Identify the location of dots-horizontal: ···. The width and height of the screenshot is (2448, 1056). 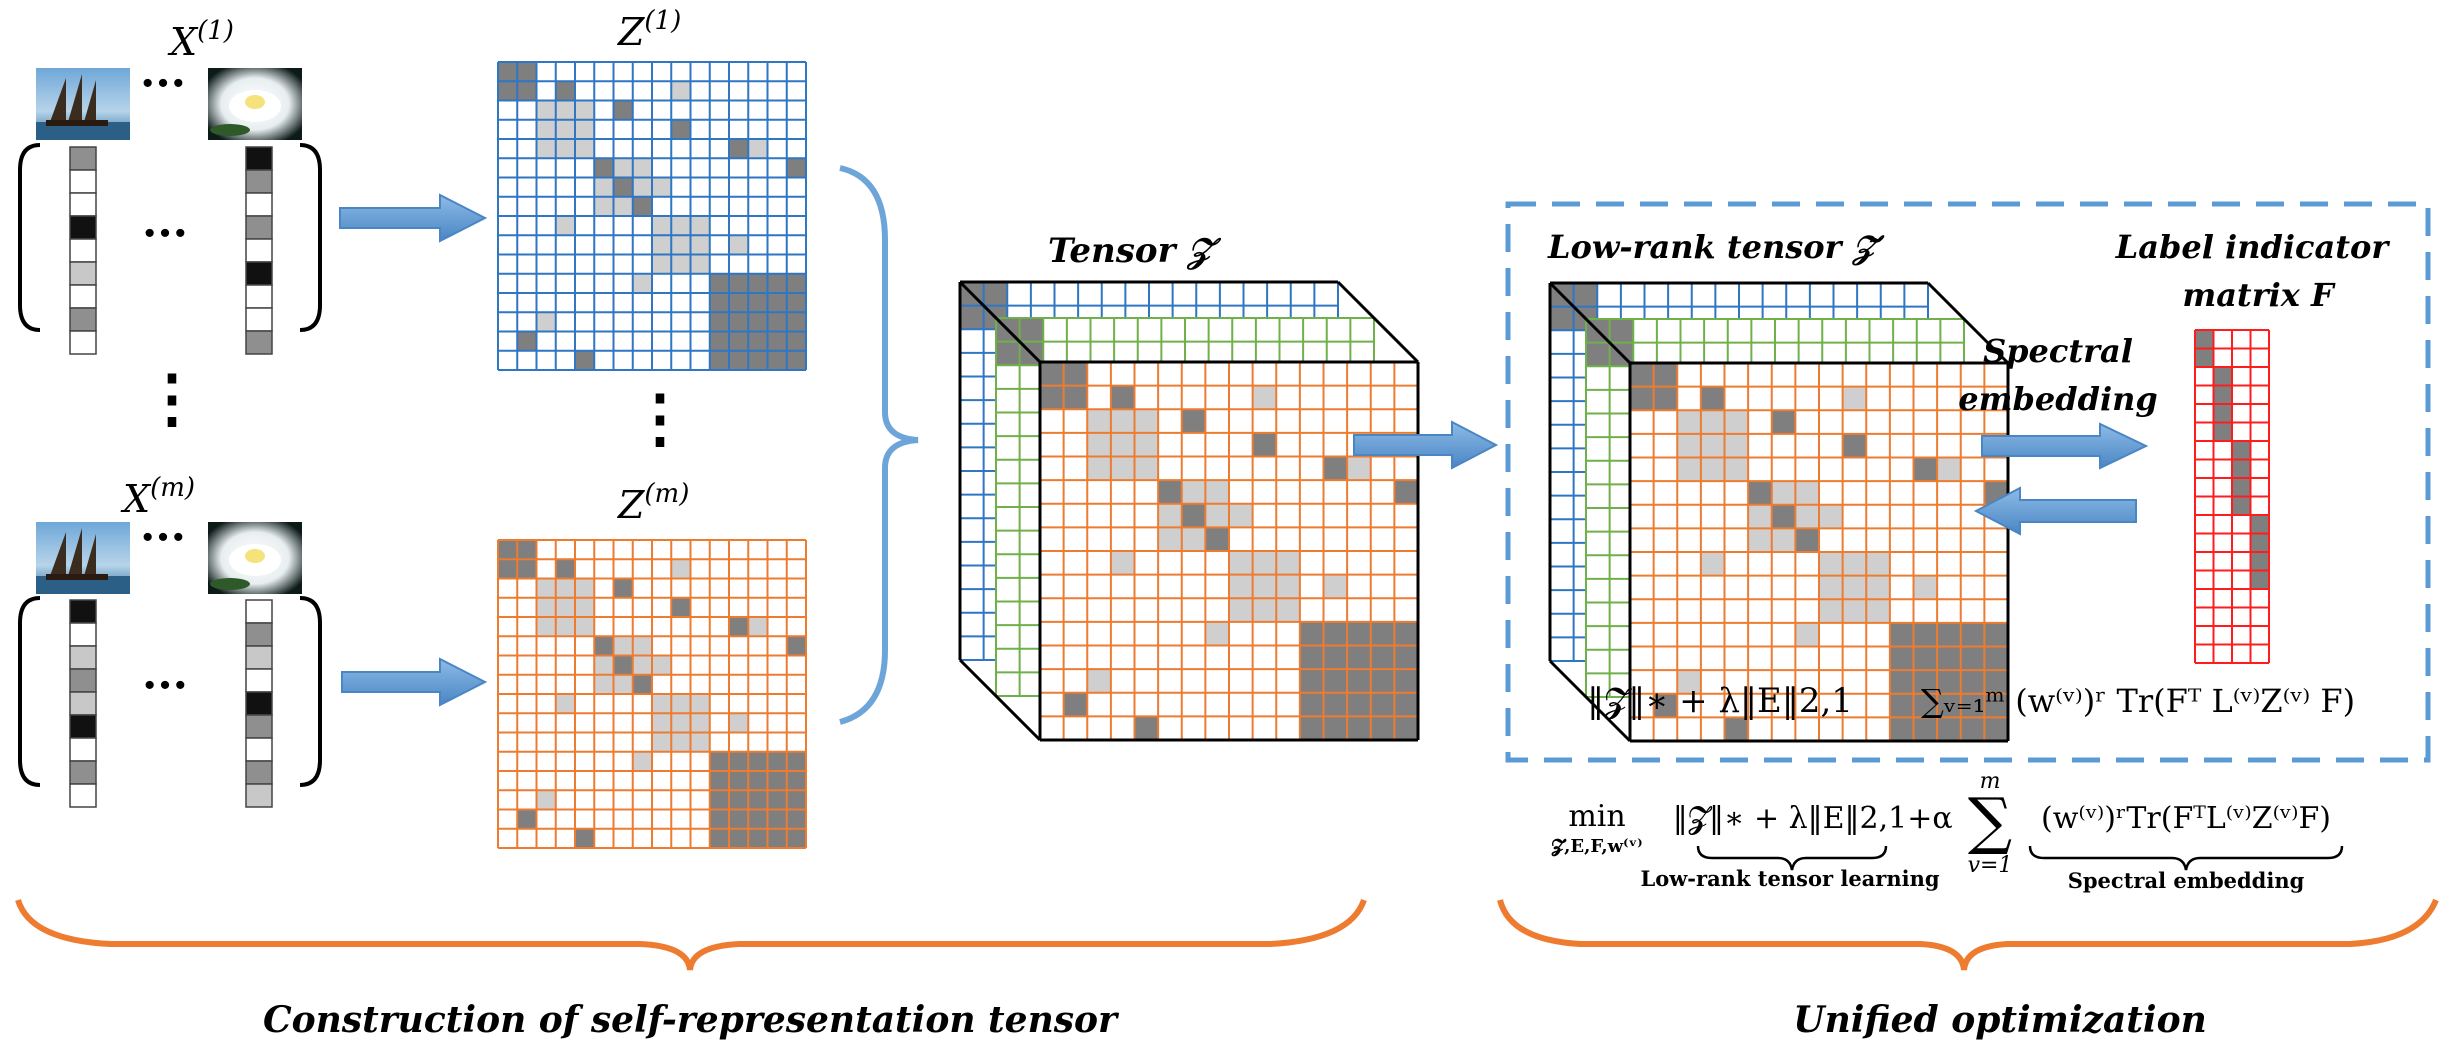
(163, 537).